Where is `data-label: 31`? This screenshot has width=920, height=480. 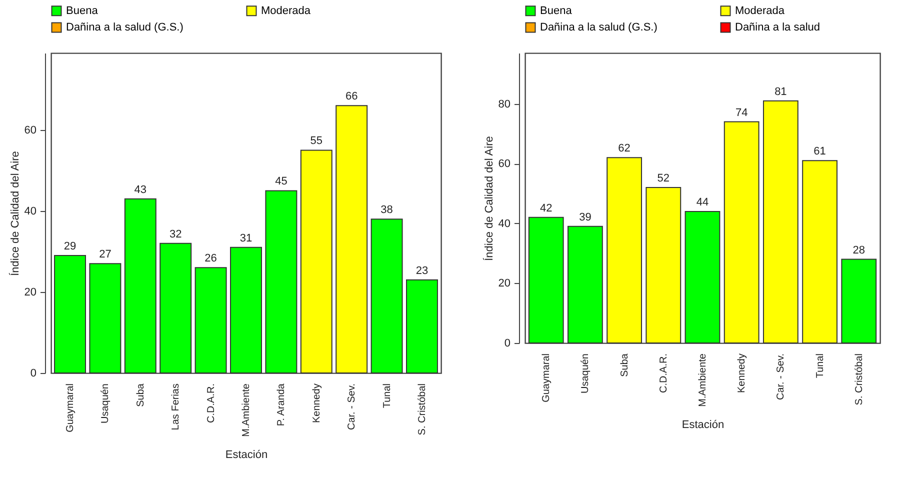 data-label: 31 is located at coordinates (246, 238).